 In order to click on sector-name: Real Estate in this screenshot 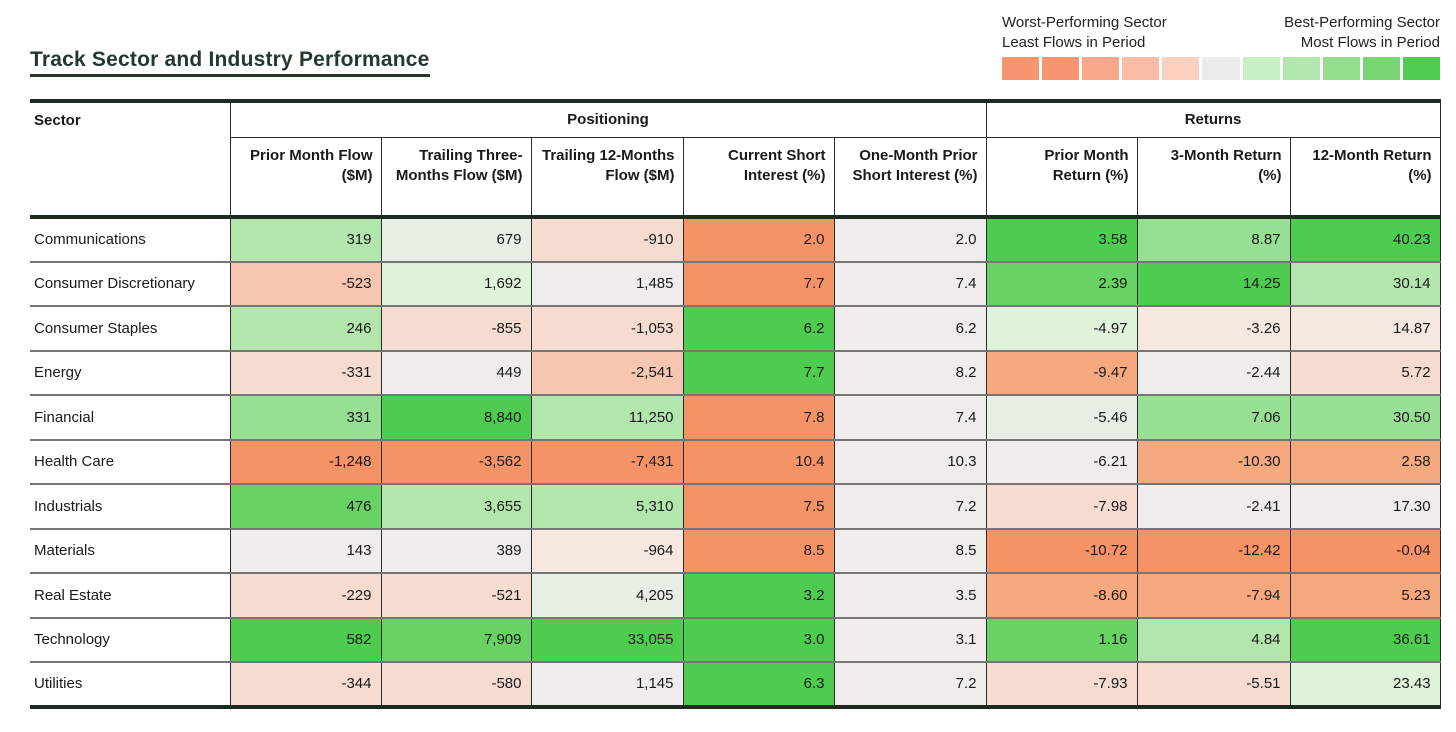, I will do `click(130, 595)`.